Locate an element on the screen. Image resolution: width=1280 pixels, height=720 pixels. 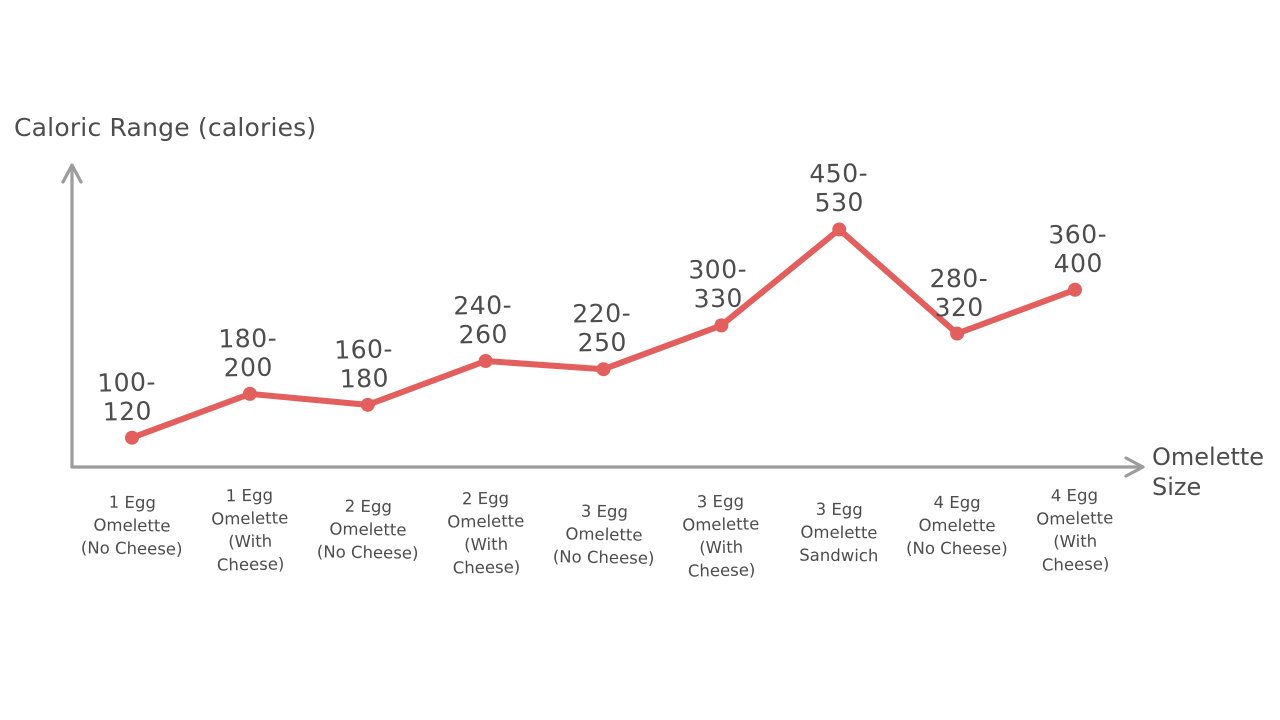
x-axis-title: Omelette Size is located at coordinates (1208, 472).